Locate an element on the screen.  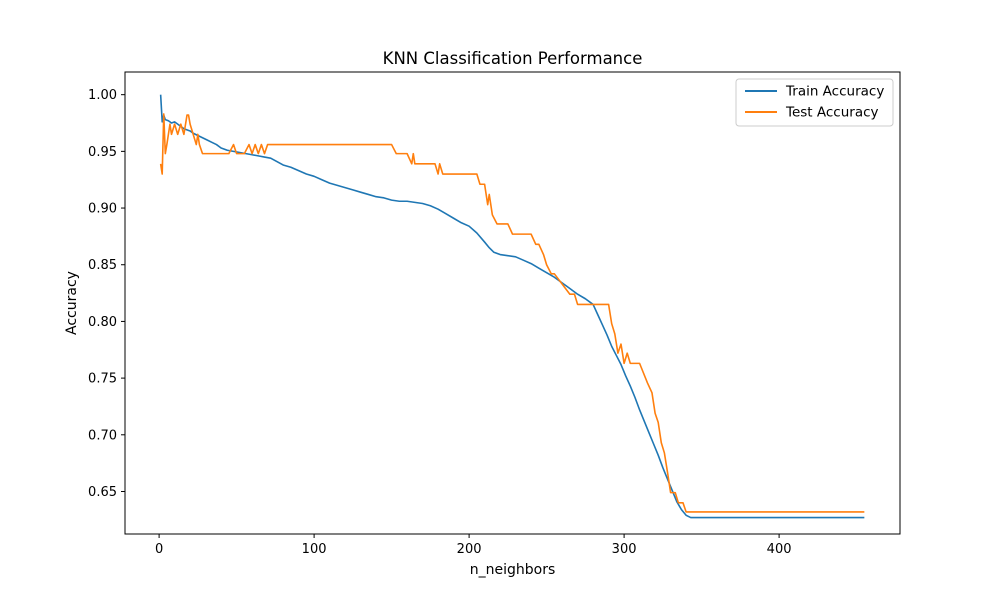
legend-label-train: Train Accuracy is located at coordinates (834, 92).